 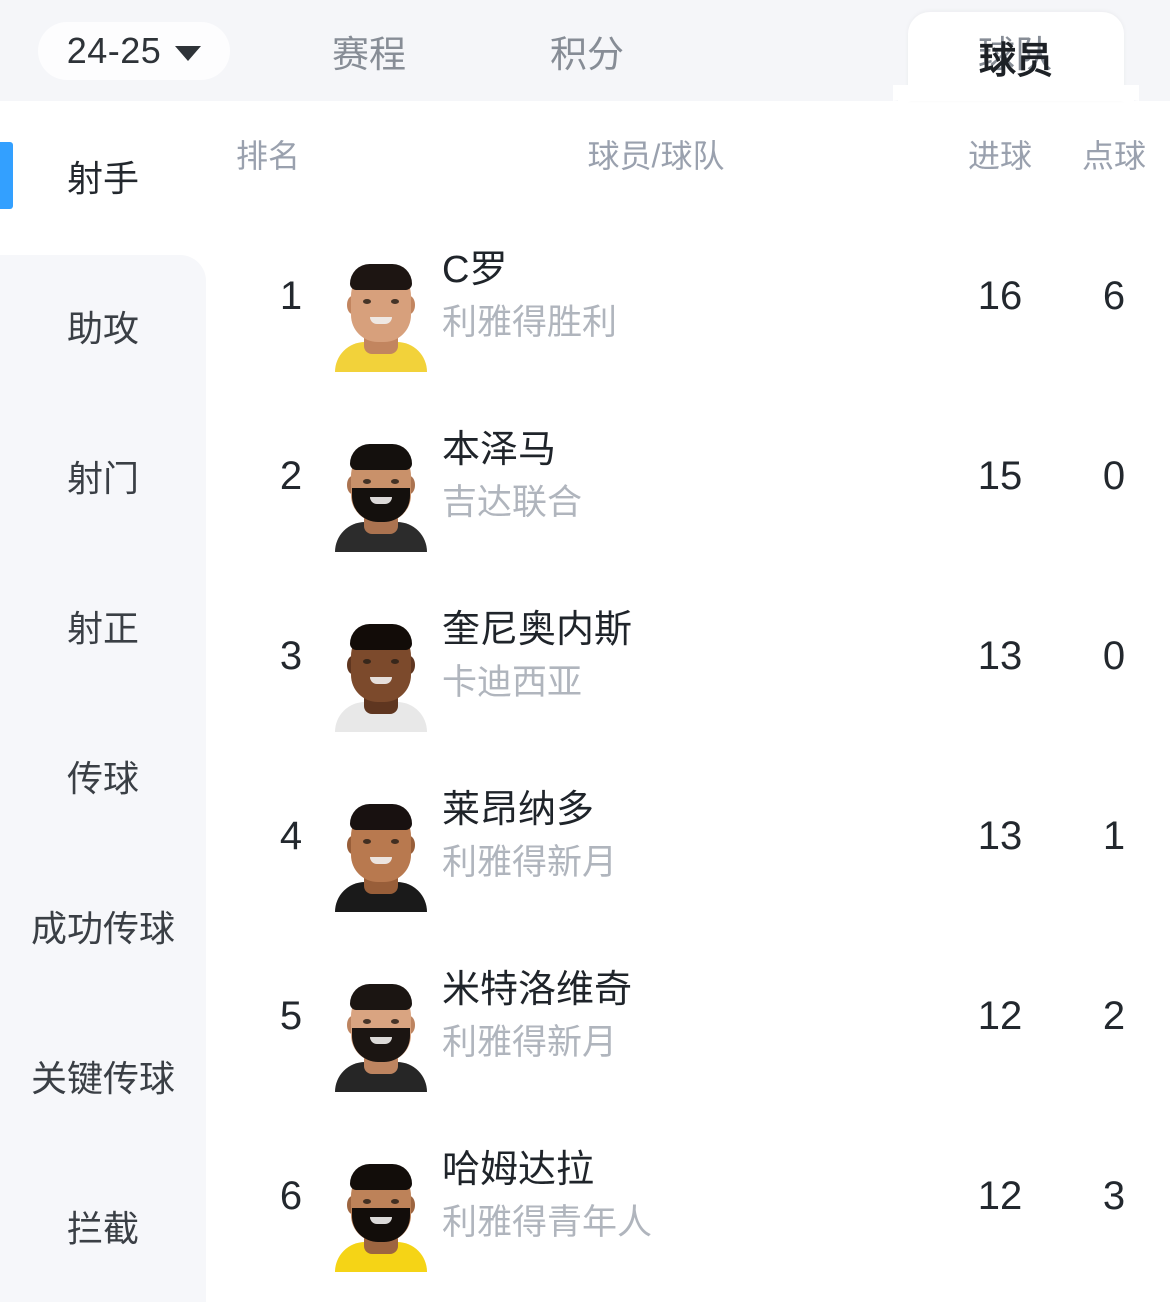 What do you see at coordinates (1000, 475) in the screenshot?
I see `cell-goals: 15` at bounding box center [1000, 475].